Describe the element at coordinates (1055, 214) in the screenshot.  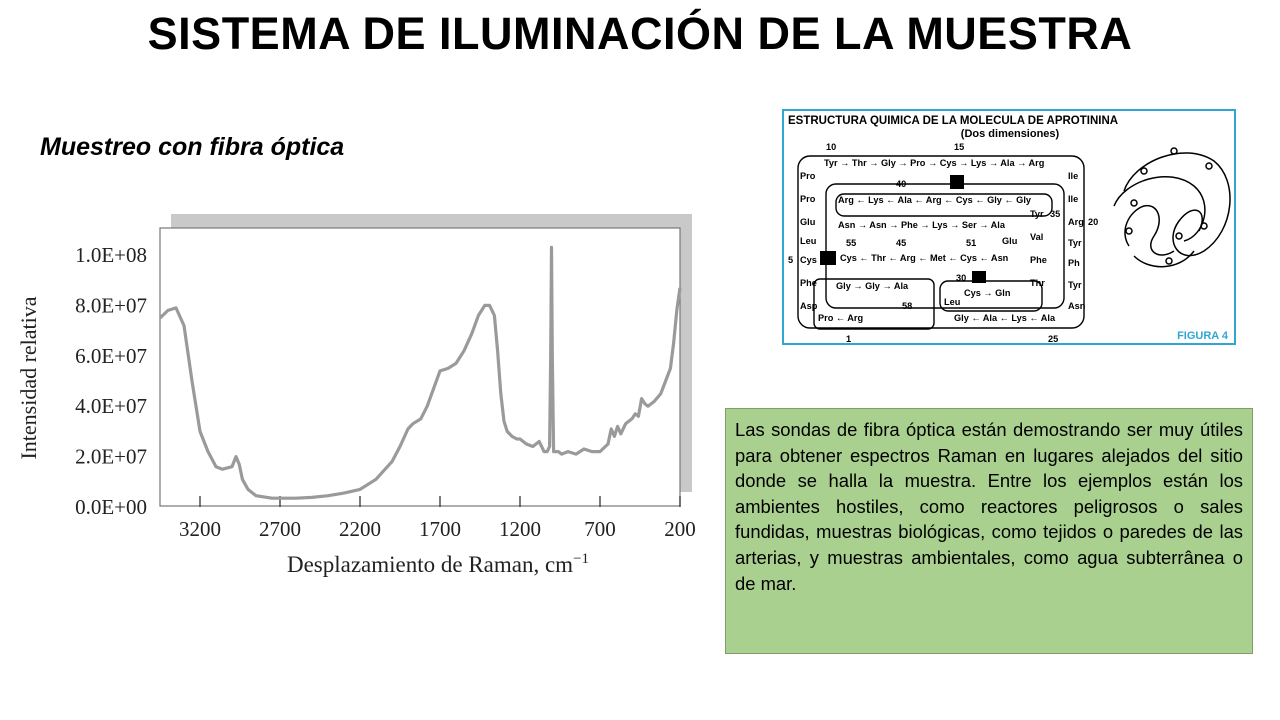
I see `residue-number: 35` at that location.